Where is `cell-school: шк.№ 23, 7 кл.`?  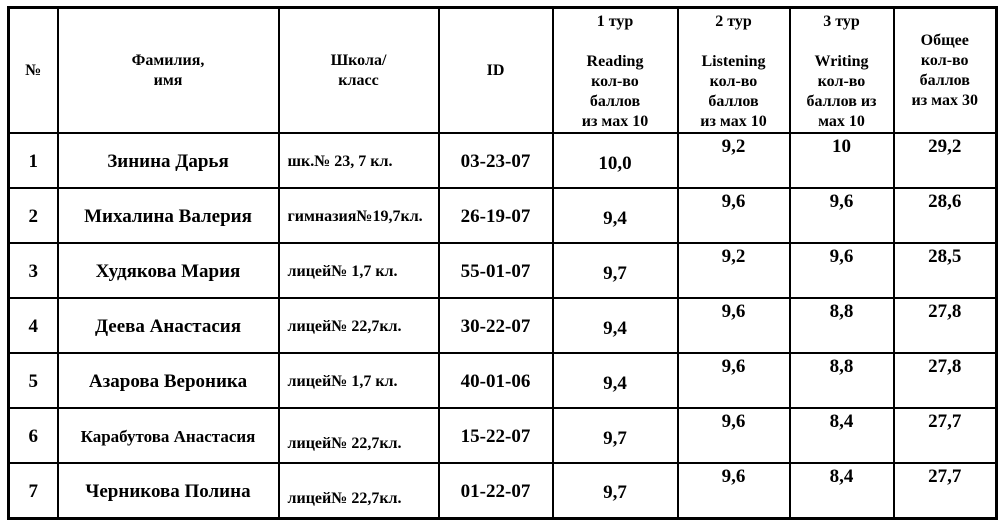 cell-school: шк.№ 23, 7 кл. is located at coordinates (358, 160).